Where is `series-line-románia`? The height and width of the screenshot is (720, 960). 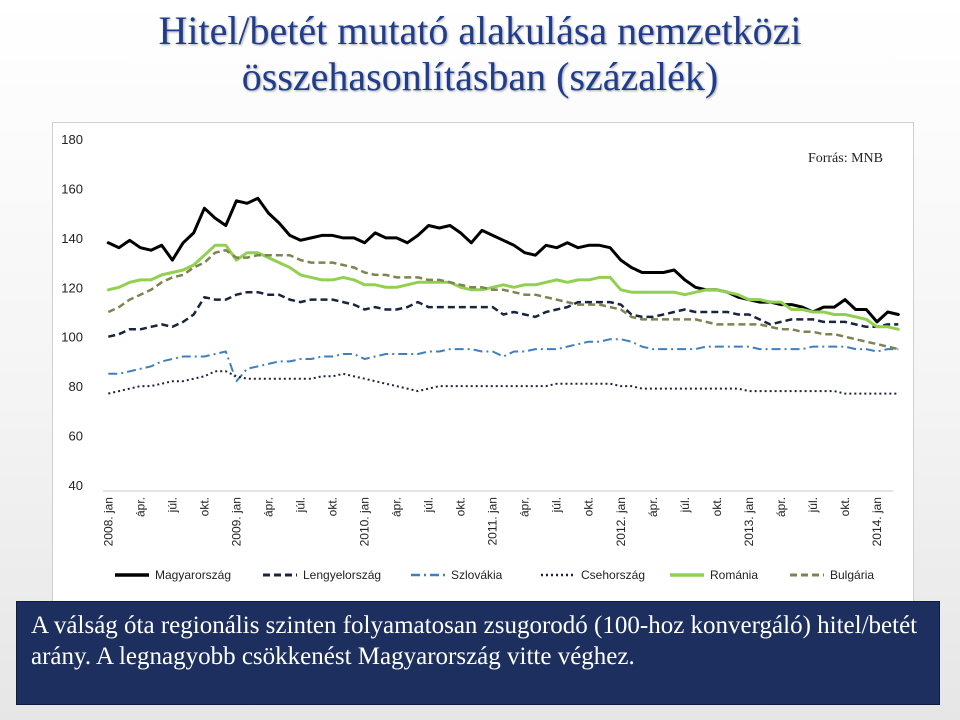 series-line-románia is located at coordinates (503, 287).